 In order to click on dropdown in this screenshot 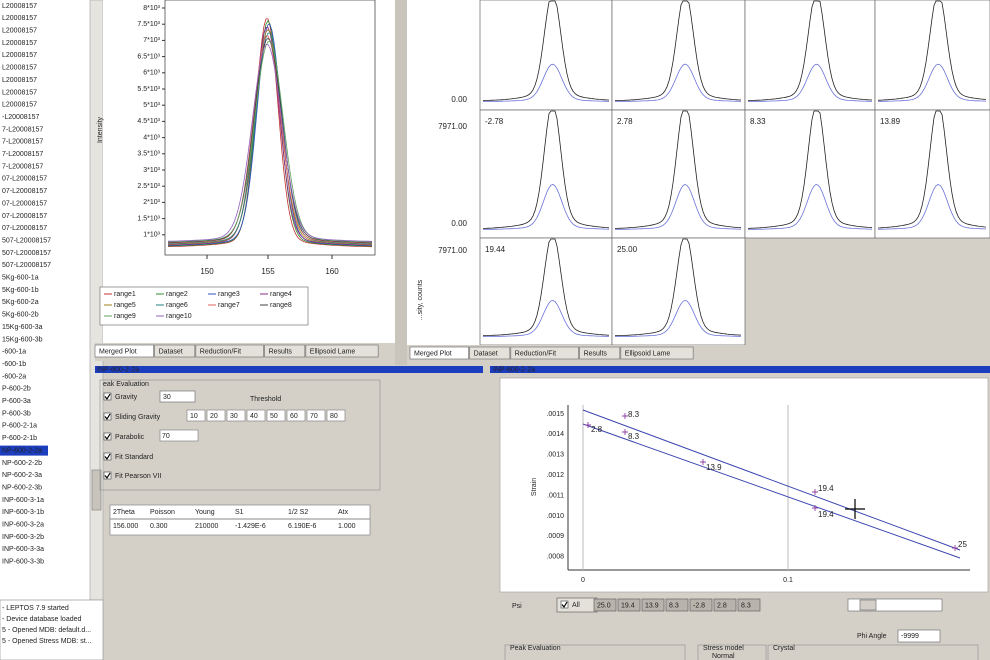, I will do `click(177, 396)`.